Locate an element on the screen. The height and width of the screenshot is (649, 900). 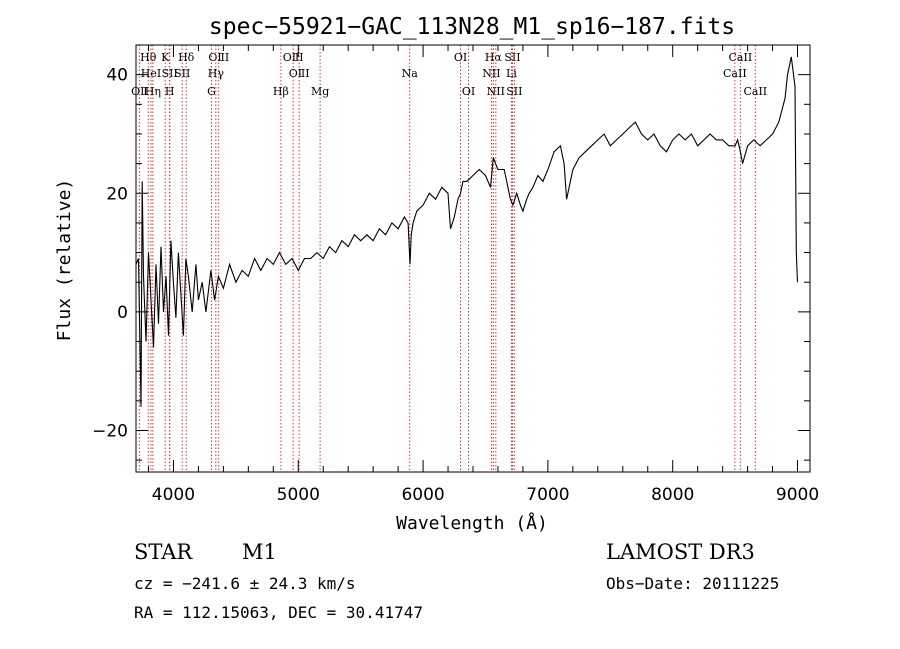
y-tick-label: 40 is located at coordinates (117, 76).